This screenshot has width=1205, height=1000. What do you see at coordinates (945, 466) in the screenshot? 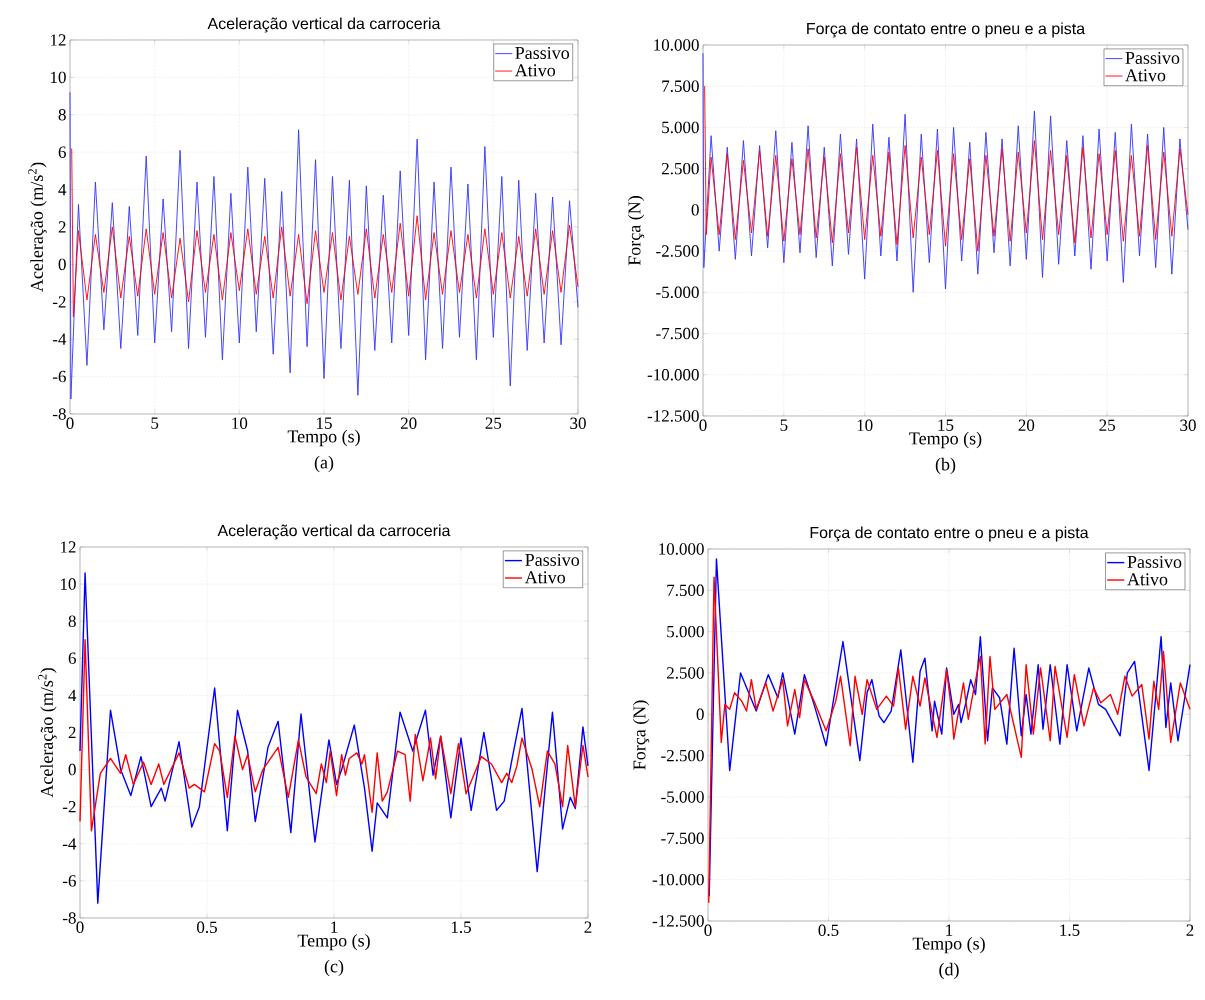
I see `text: (b)` at bounding box center [945, 466].